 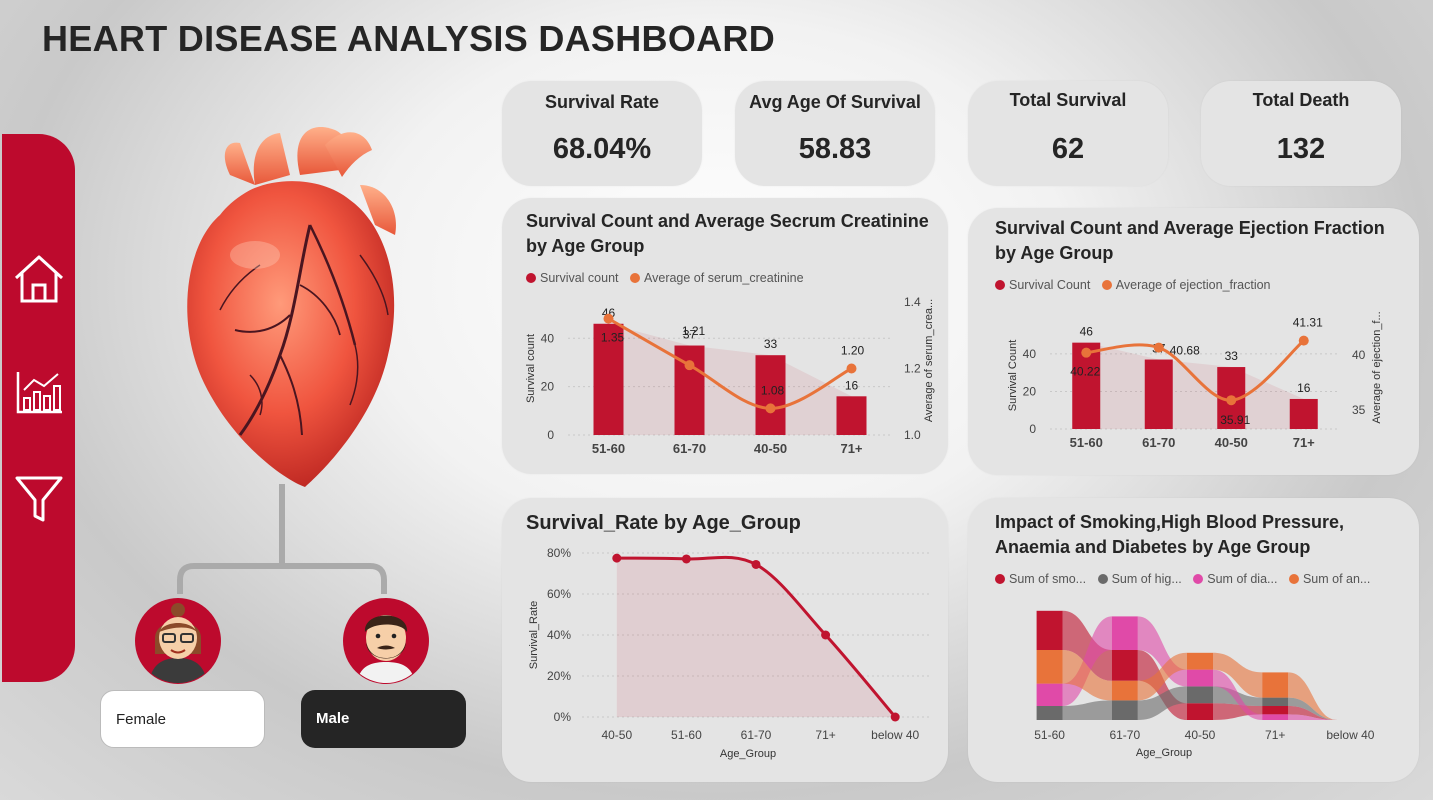 I want to click on y-tick-label: 0, so click(x=550, y=435).